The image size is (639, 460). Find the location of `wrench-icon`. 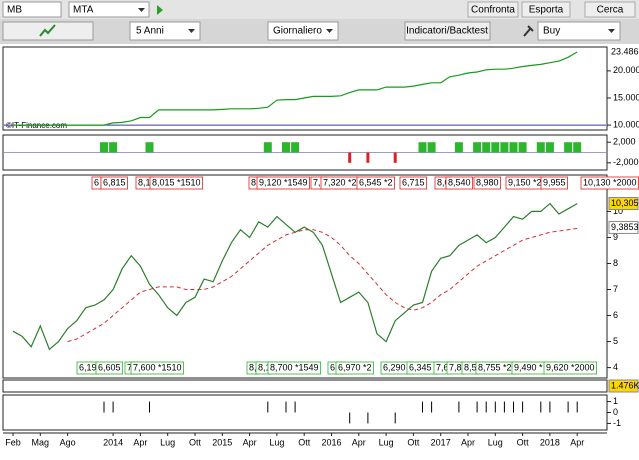

wrench-icon is located at coordinates (528, 31).